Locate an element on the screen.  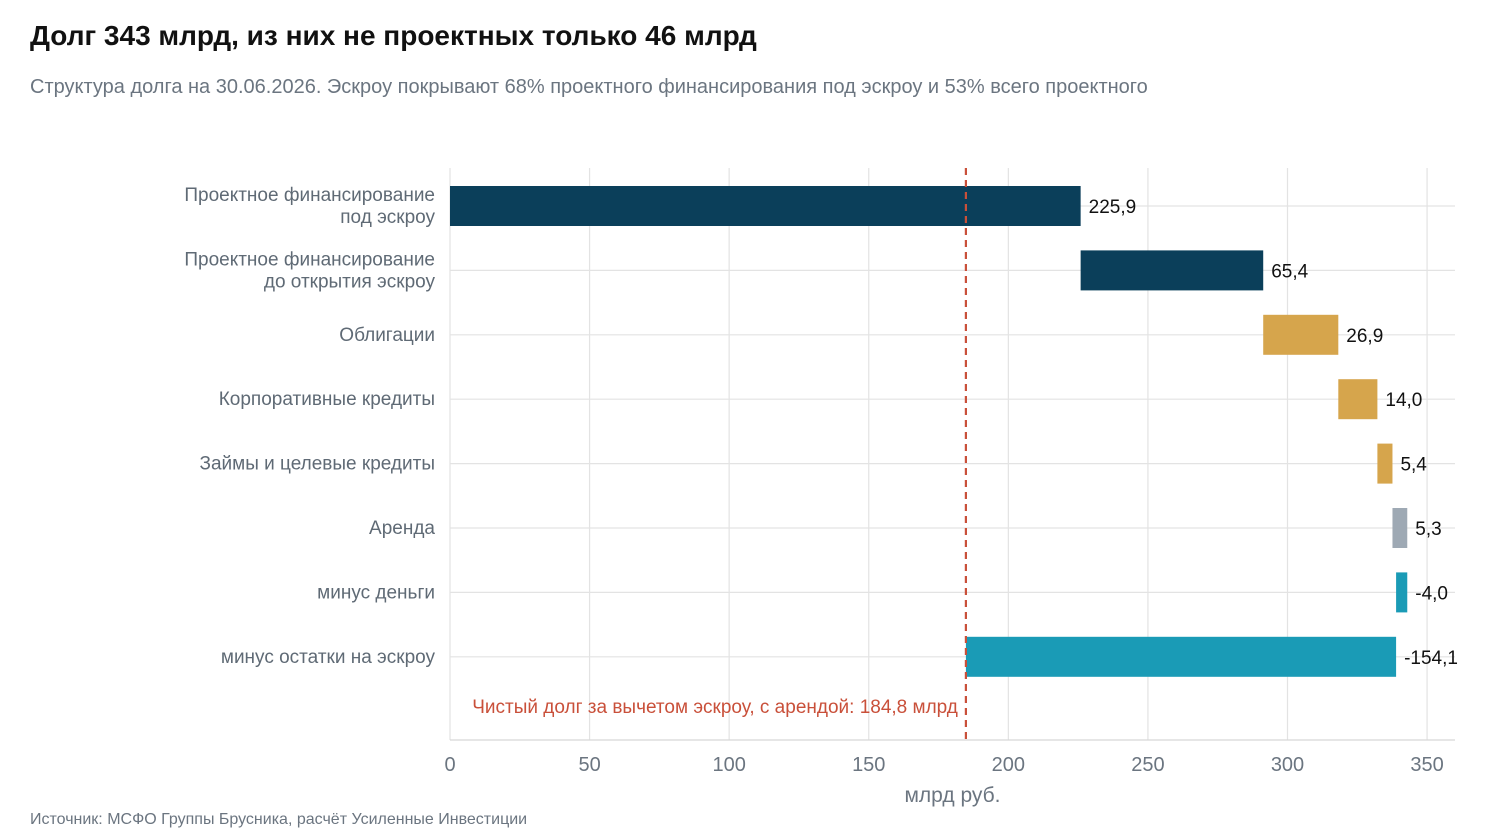
data-label: -4,0 is located at coordinates (1431, 593).